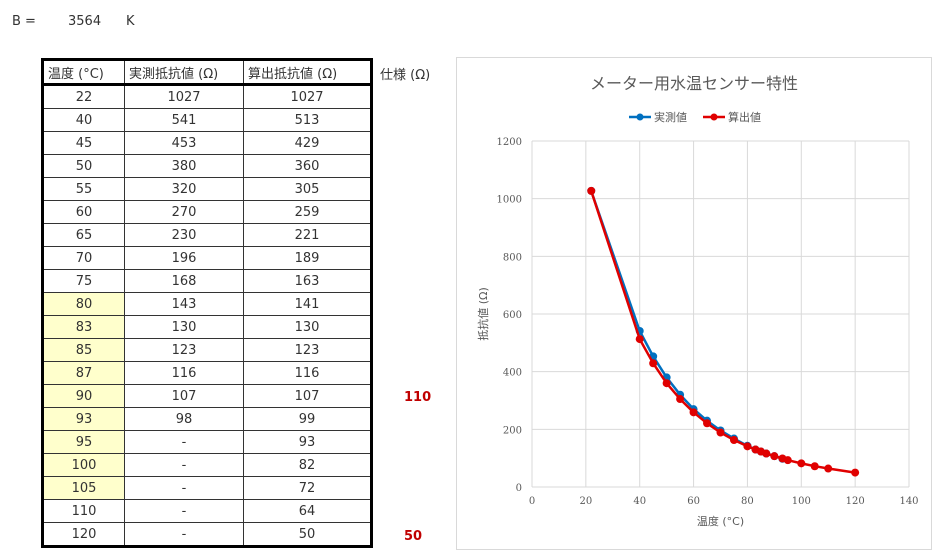 This screenshot has height=559, width=950. I want to click on cell-temp: 80, so click(83, 304).